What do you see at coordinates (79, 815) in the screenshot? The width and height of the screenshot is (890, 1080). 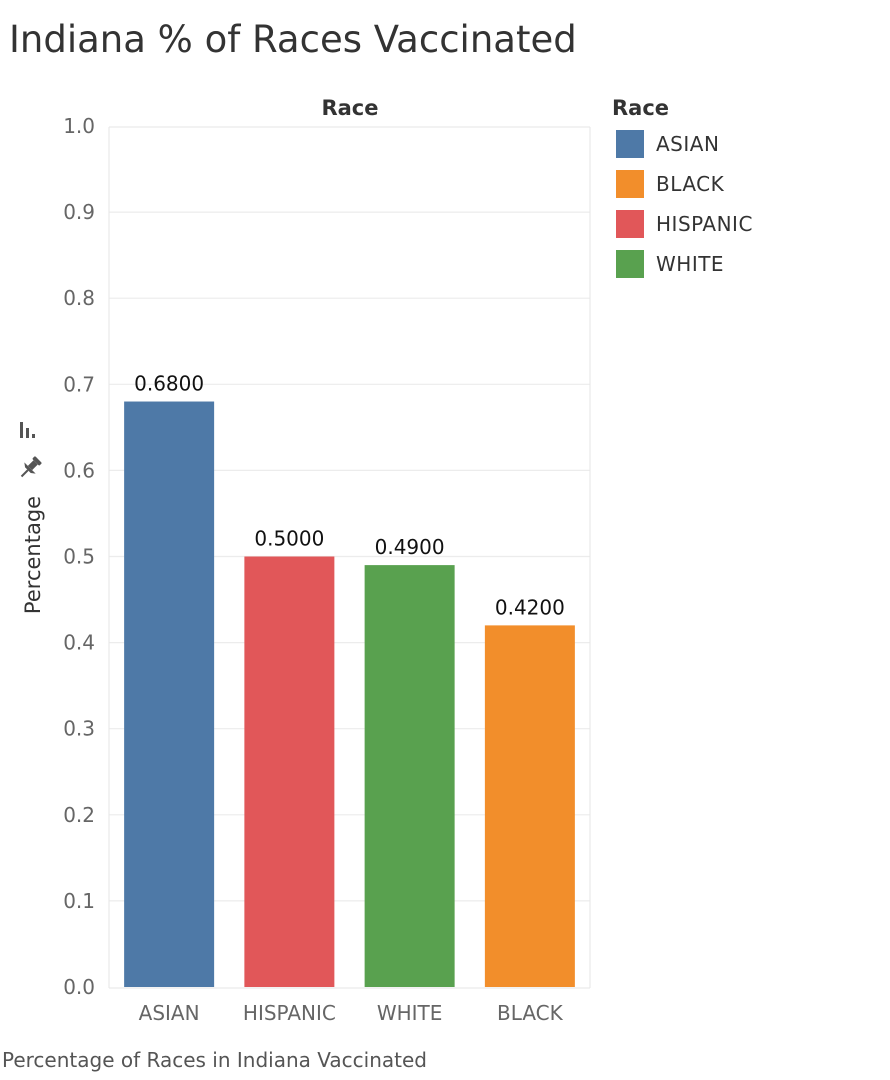 I see `y-tick-label: 0.2` at bounding box center [79, 815].